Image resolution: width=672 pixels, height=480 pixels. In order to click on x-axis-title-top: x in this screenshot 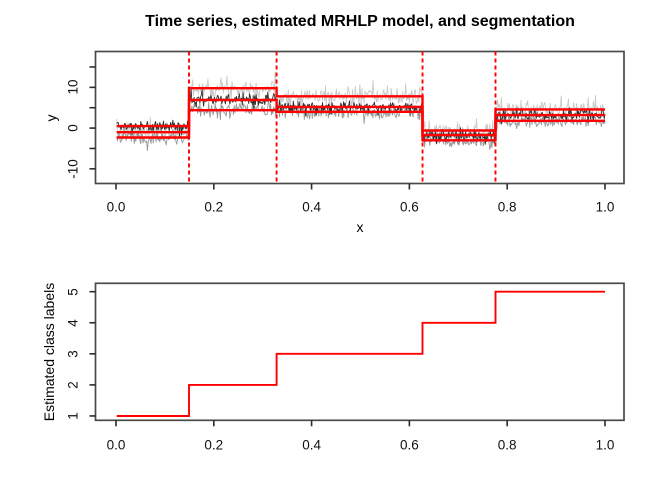, I will do `click(360, 227)`.